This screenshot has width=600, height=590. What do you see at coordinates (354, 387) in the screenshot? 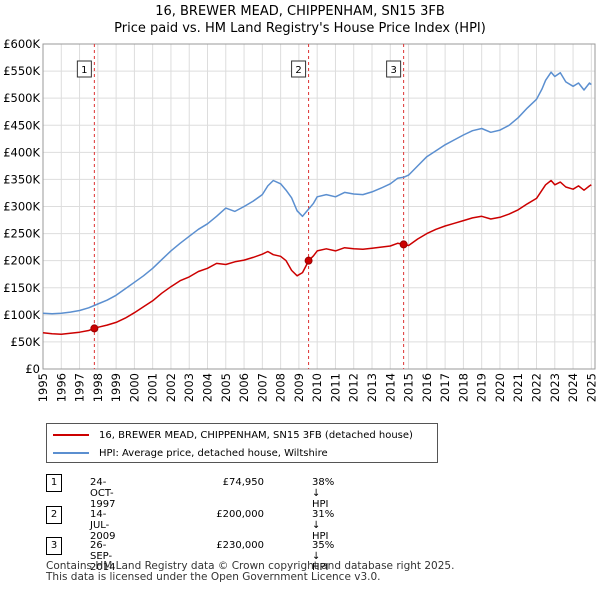
I see `x-tick-label: 2012` at bounding box center [354, 387].